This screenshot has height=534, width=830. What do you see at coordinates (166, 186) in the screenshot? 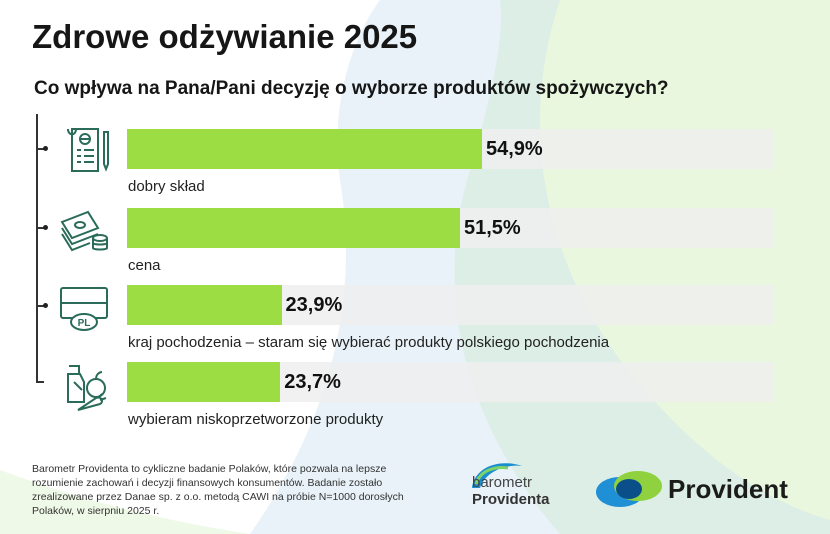
I see `category-label: dobry skład` at bounding box center [166, 186].